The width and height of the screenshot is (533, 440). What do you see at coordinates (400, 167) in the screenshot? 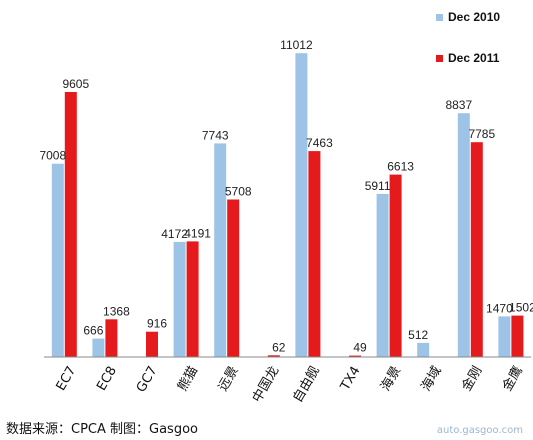
I see `value-label-dec2011-8: 6613` at bounding box center [400, 167].